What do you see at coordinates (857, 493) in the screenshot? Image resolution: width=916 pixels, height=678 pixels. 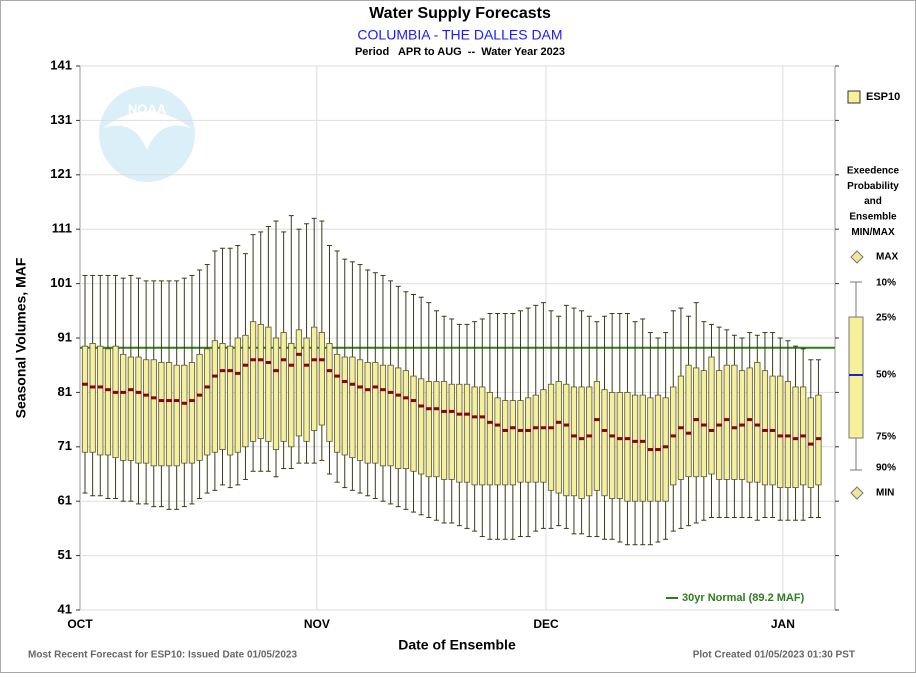 I see `min-diamond` at bounding box center [857, 493].